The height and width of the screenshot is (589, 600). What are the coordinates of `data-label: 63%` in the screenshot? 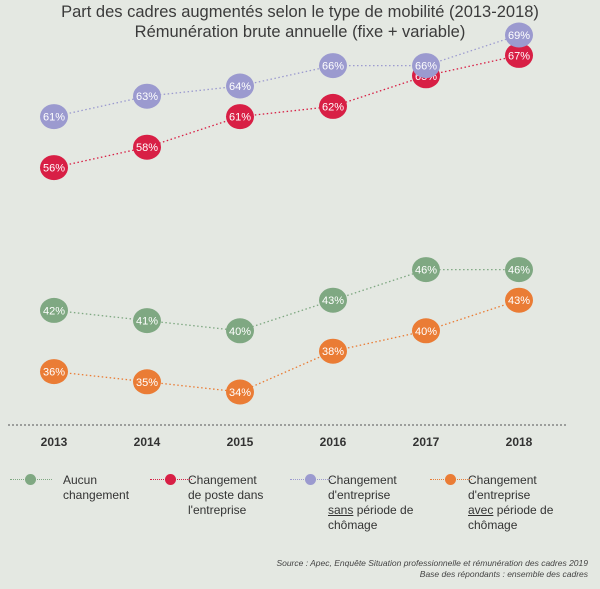 It's located at (147, 97).